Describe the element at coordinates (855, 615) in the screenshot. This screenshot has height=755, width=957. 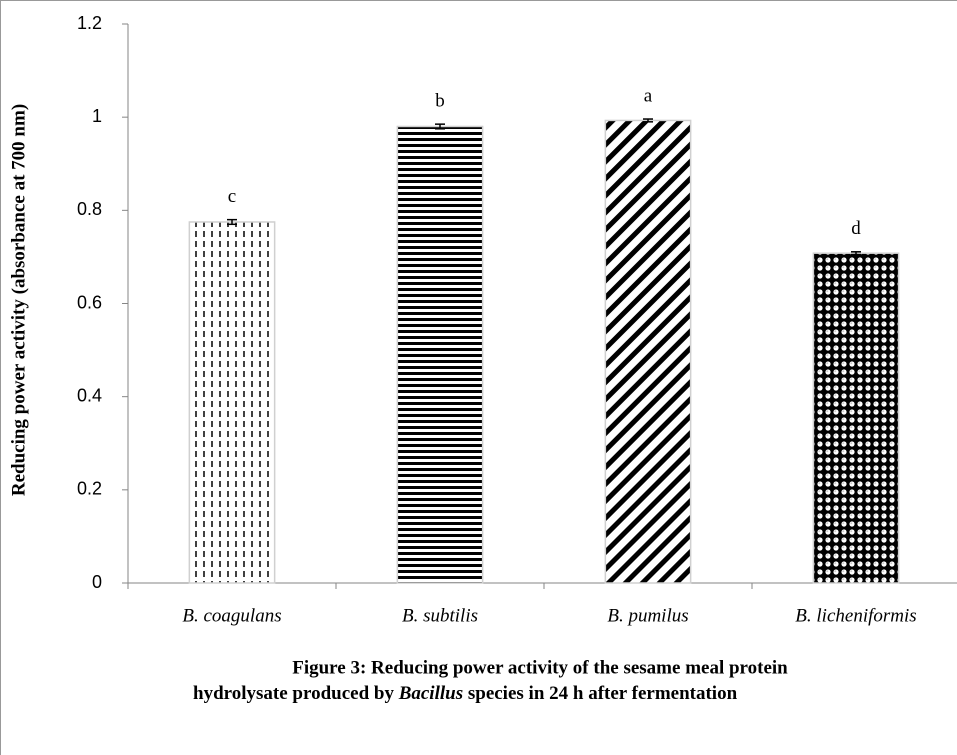
I see `x-tick-label: B. licheniformis` at that location.